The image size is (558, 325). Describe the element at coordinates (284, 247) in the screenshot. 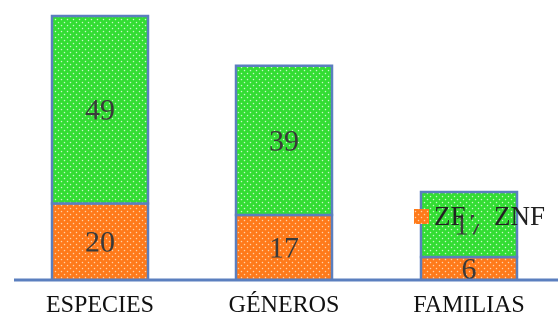

I see `data-label-zf-generos: 17` at that location.